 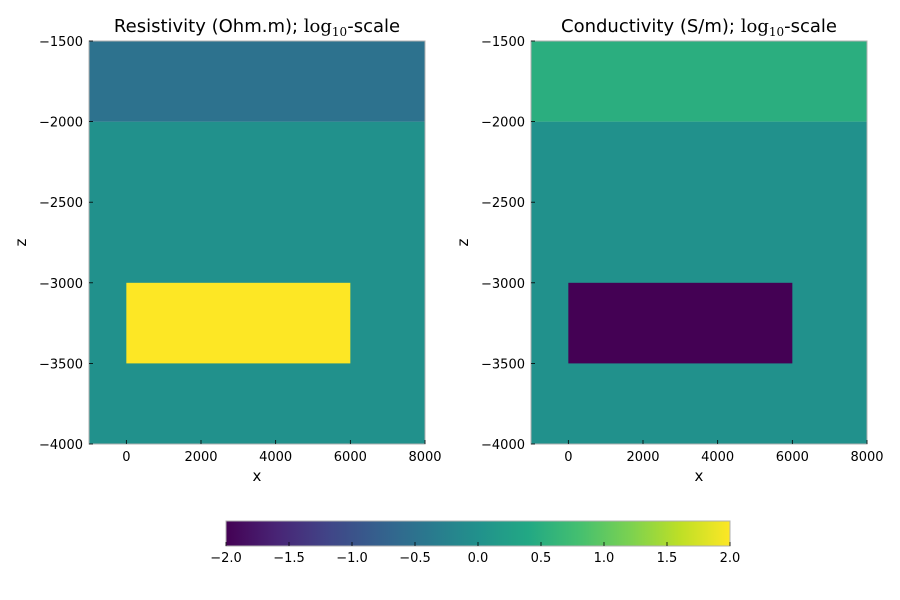 I want to click on chart-title: Resistivity (Ohm.m); log10-scale, so click(x=257, y=27).